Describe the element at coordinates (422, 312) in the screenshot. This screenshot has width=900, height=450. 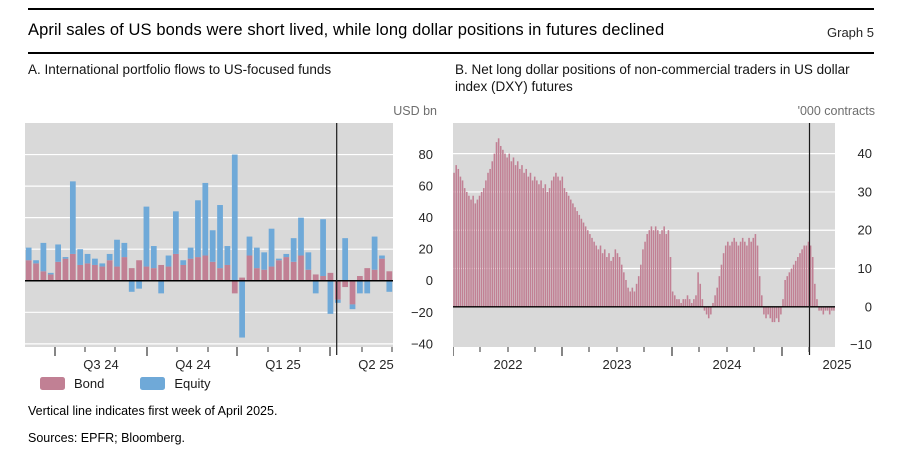
I see `svg-text: −20` at that location.